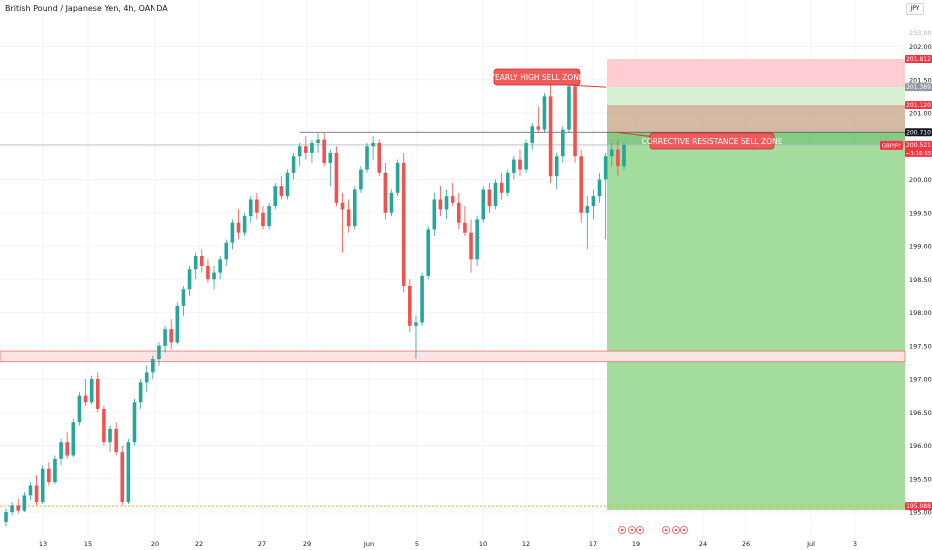  What do you see at coordinates (712, 141) in the screenshot?
I see `corrective-resistance-callout-box` at bounding box center [712, 141].